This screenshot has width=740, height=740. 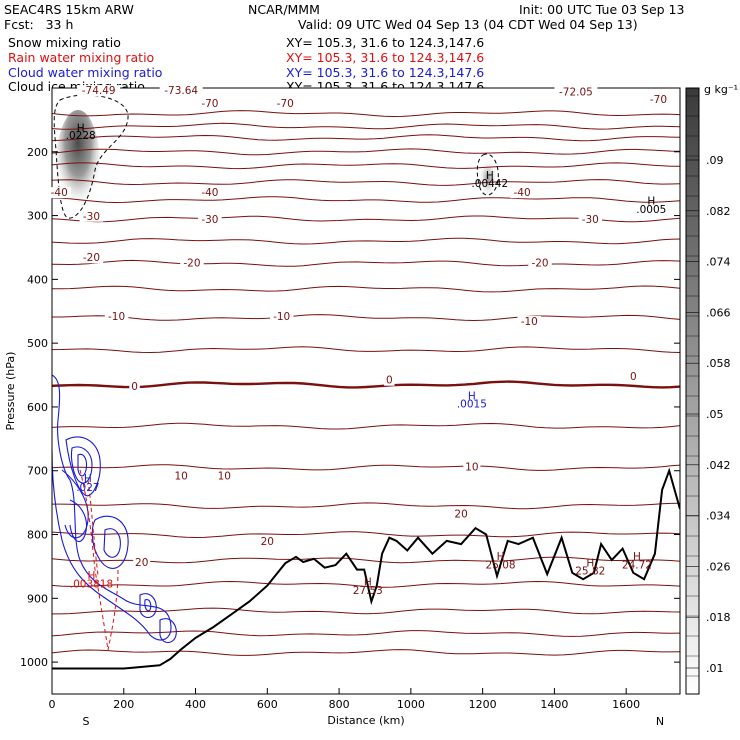 I want to click on extremum-label: .027, so click(x=87, y=488).